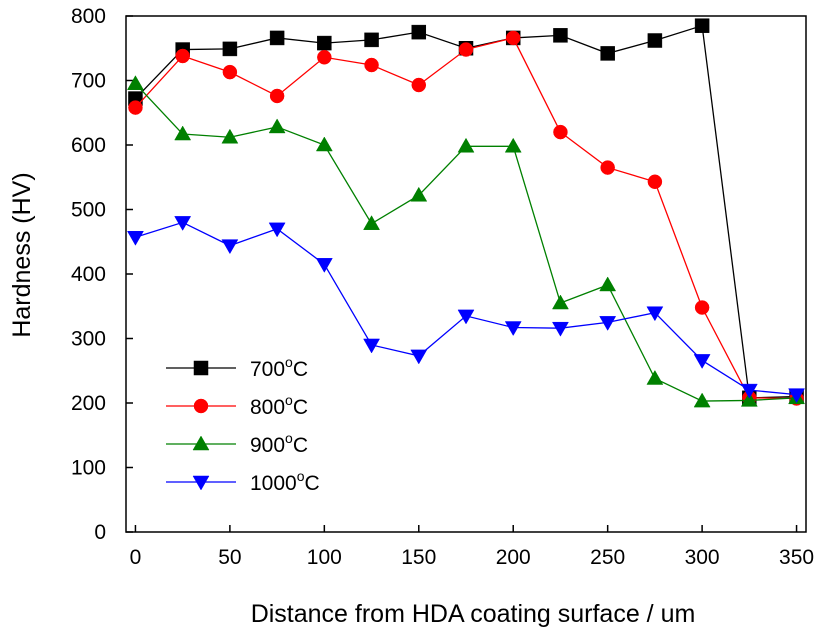 The image size is (827, 635). What do you see at coordinates (243, 424) in the screenshot?
I see `legend: 700oC 800oC 900oC 1000oC` at bounding box center [243, 424].